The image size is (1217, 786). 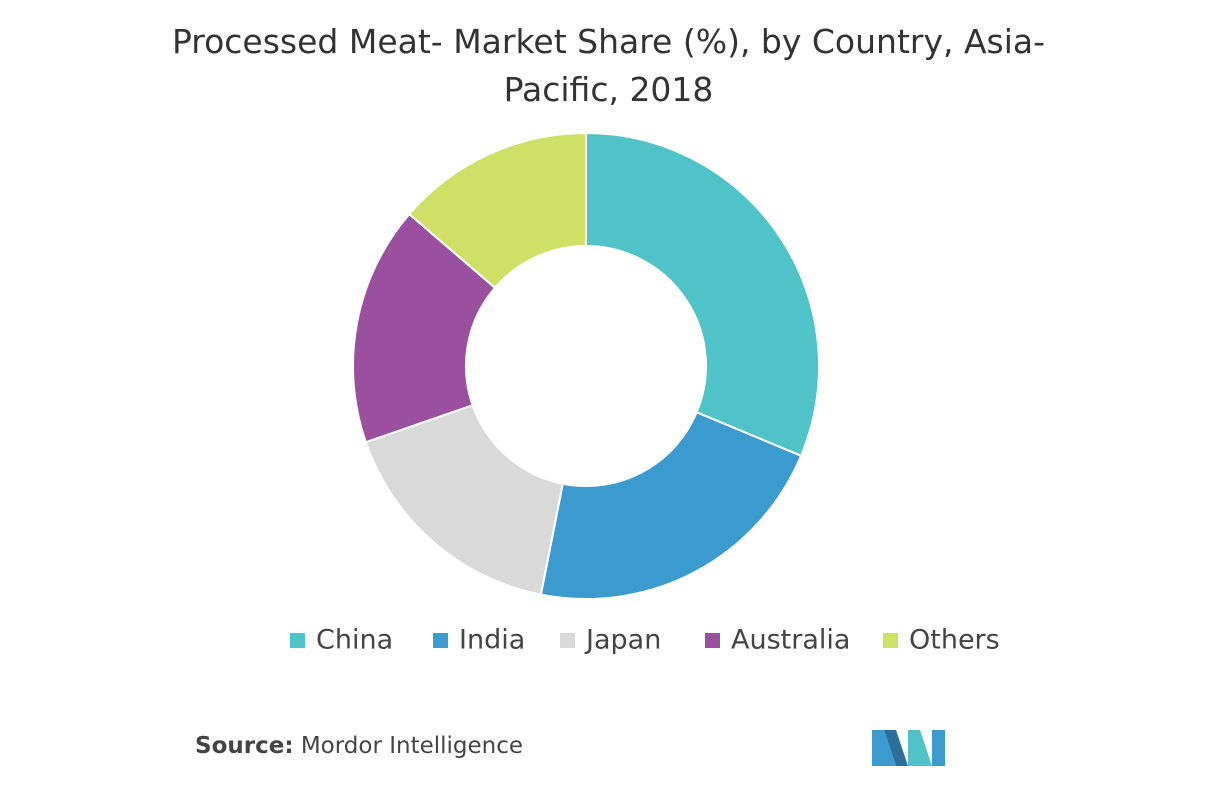 What do you see at coordinates (244, 746) in the screenshot?
I see `source-label: Source:` at bounding box center [244, 746].